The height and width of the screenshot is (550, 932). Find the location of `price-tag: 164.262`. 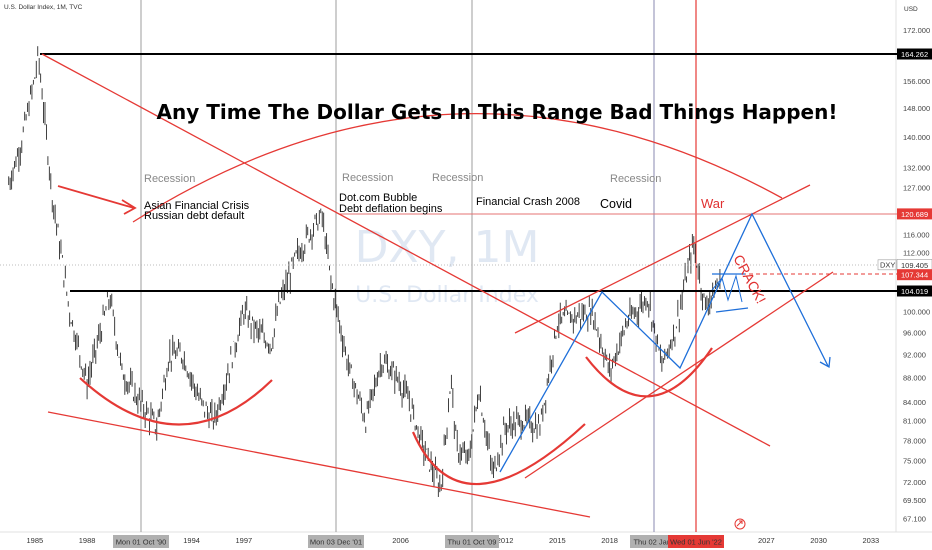

price-tag: 164.262 is located at coordinates (914, 54).